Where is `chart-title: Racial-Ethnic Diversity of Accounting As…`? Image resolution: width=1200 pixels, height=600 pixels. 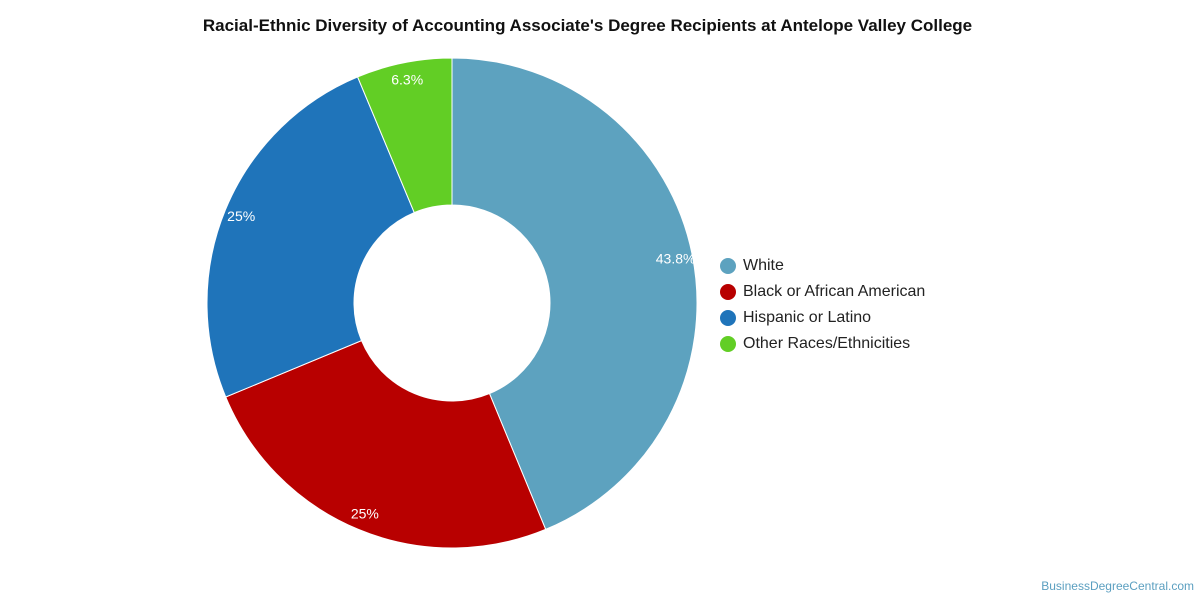 chart-title: Racial-Ethnic Diversity of Accounting As… is located at coordinates (587, 25).